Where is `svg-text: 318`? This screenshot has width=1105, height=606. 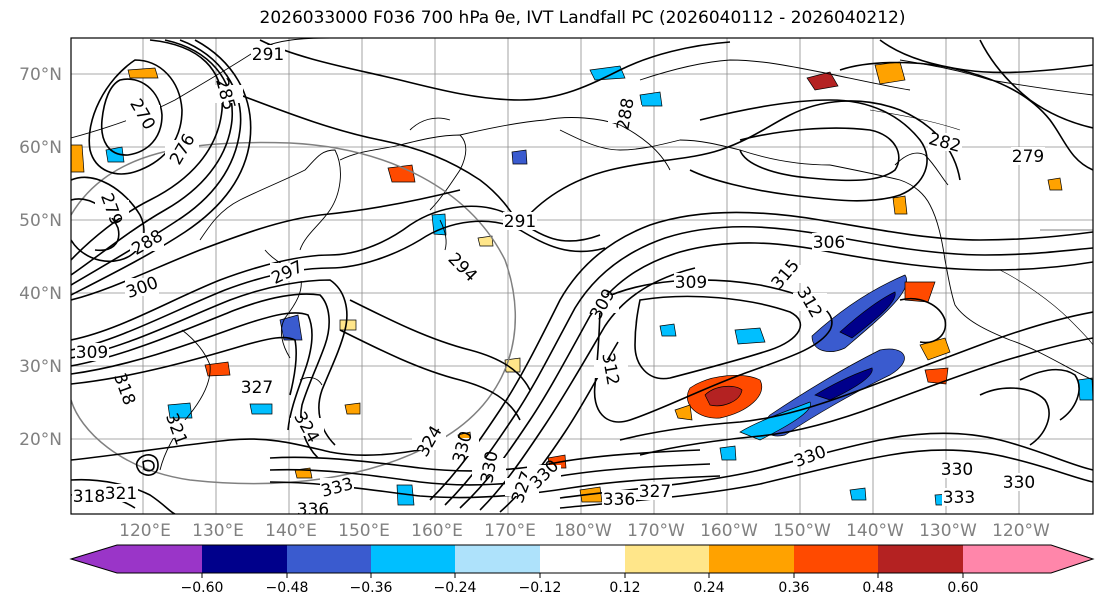 svg-text: 318 is located at coordinates (89, 497).